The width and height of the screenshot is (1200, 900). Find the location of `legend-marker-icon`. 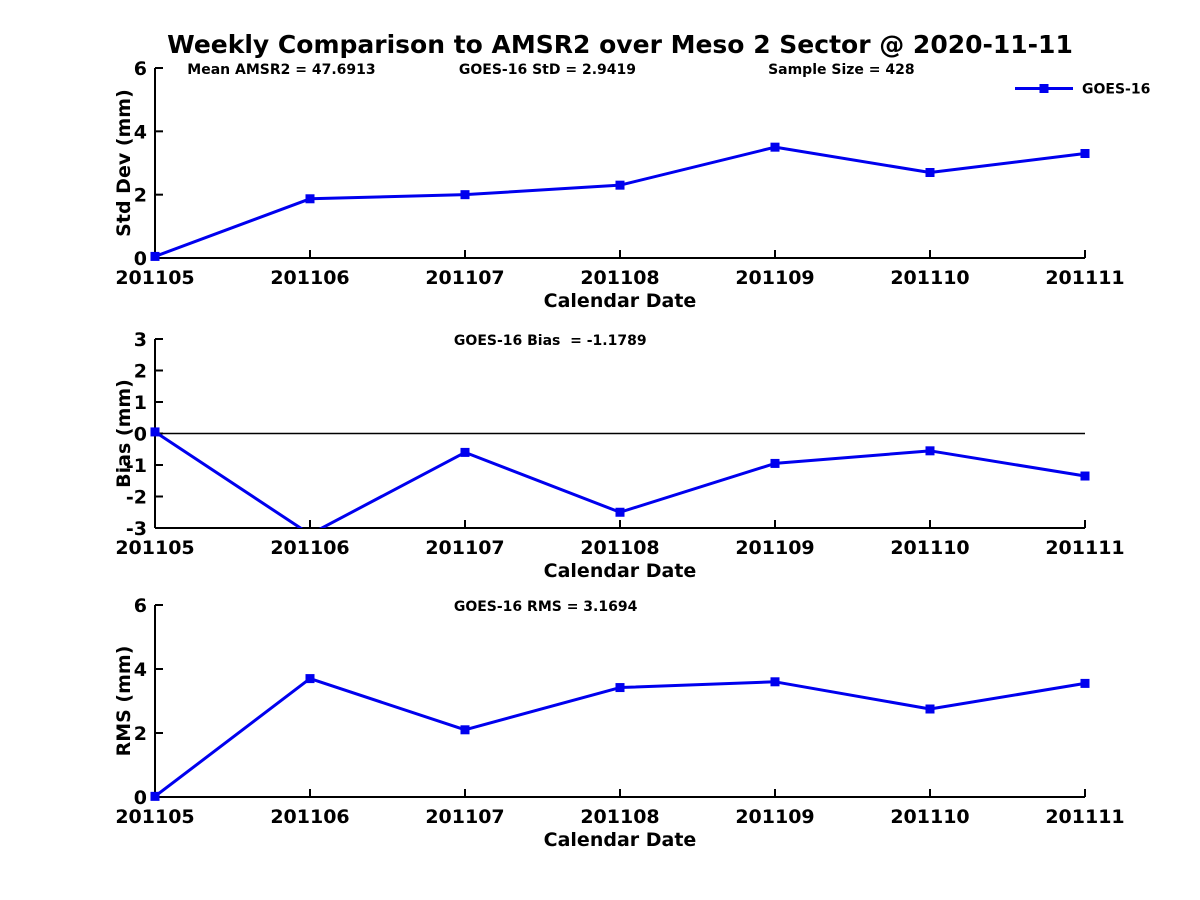

legend-marker-icon is located at coordinates (1044, 88).